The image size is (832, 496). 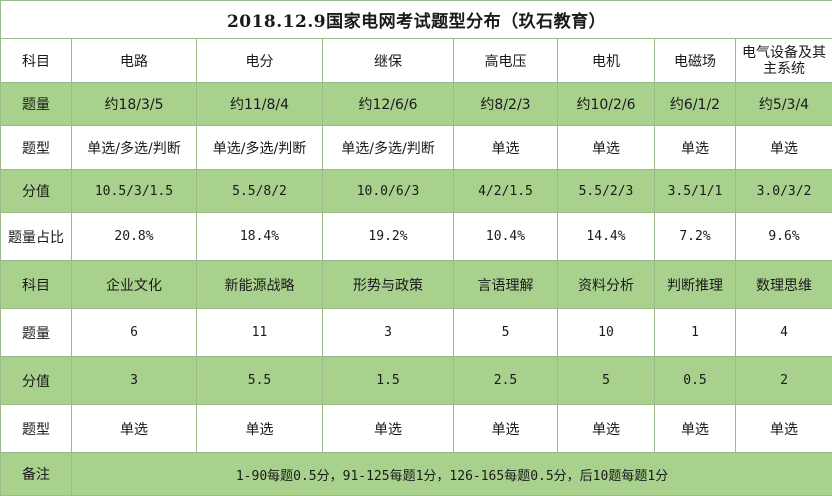 What do you see at coordinates (388, 60) in the screenshot?
I see `subject-cell: 继保` at bounding box center [388, 60].